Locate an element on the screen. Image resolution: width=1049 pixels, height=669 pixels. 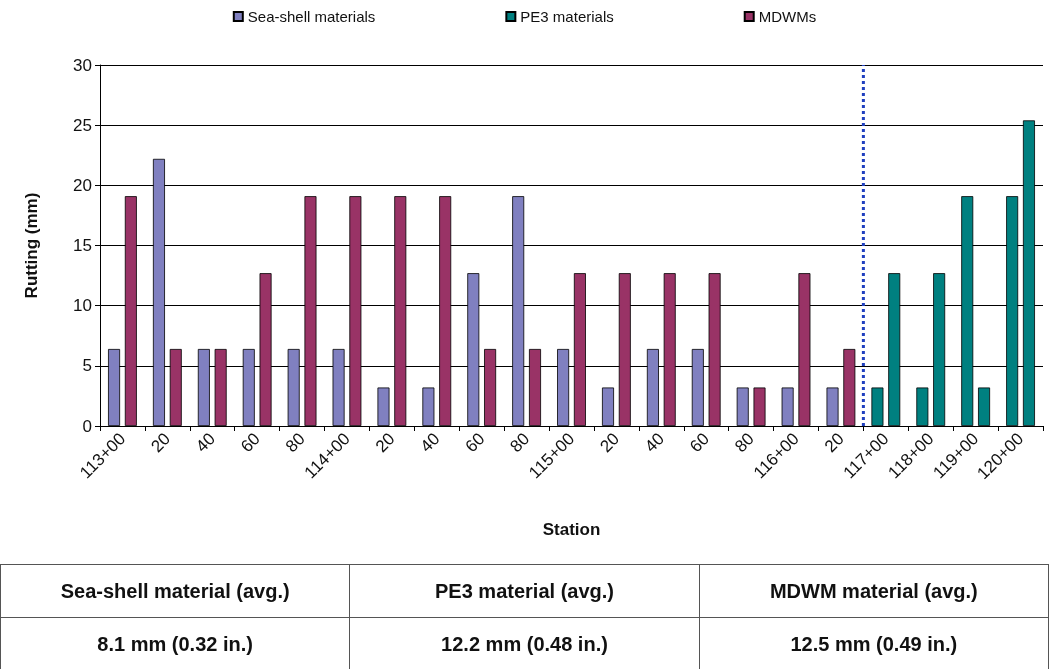
text: PE3 material (avg.) is located at coordinates (524, 591).